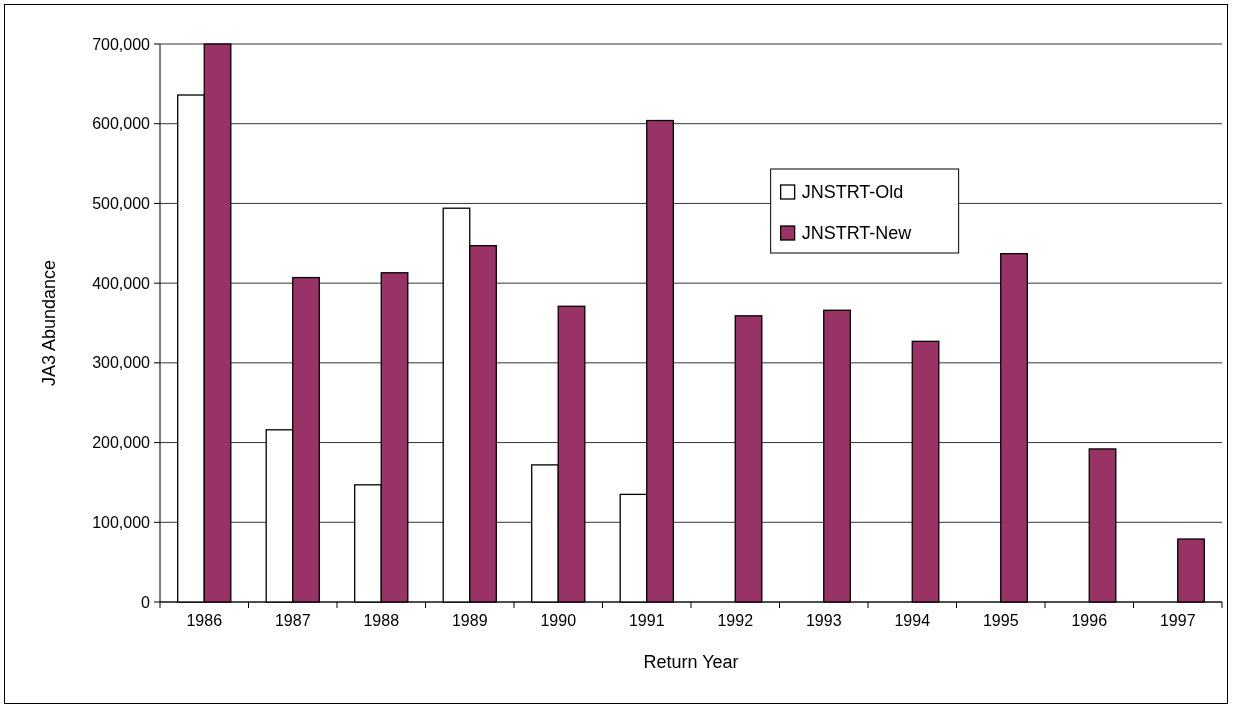 The image size is (1233, 709). I want to click on x-tick-label: 1997, so click(1177, 620).